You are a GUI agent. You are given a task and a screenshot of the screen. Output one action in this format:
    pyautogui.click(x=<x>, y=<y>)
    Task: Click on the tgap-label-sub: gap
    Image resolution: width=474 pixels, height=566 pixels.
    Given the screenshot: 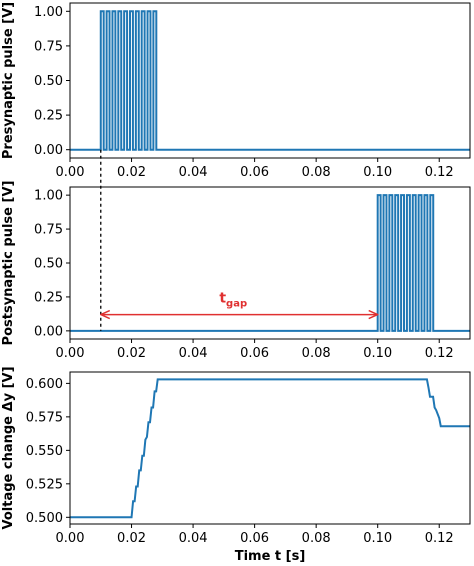 What is the action you would take?
    pyautogui.click(x=236, y=304)
    